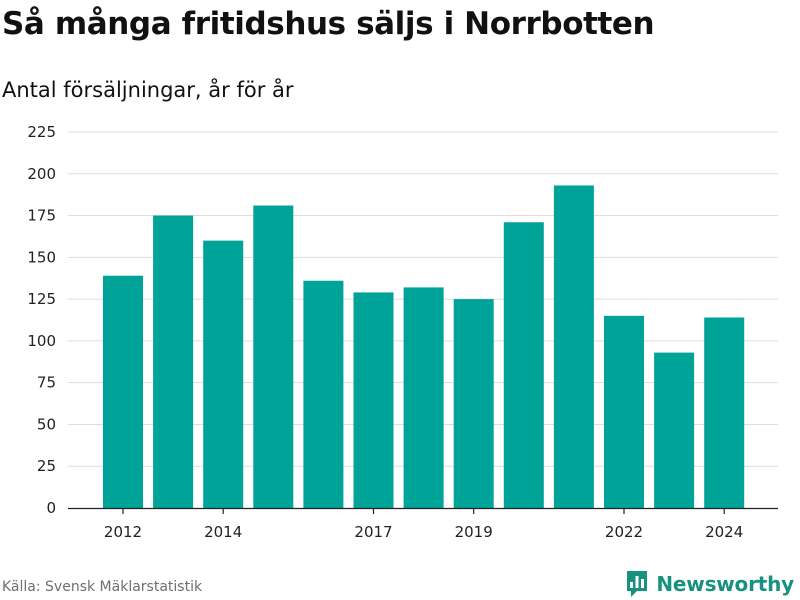 The width and height of the screenshot is (800, 600). Describe the element at coordinates (41, 174) in the screenshot. I see `y-tick-label: 200` at that location.